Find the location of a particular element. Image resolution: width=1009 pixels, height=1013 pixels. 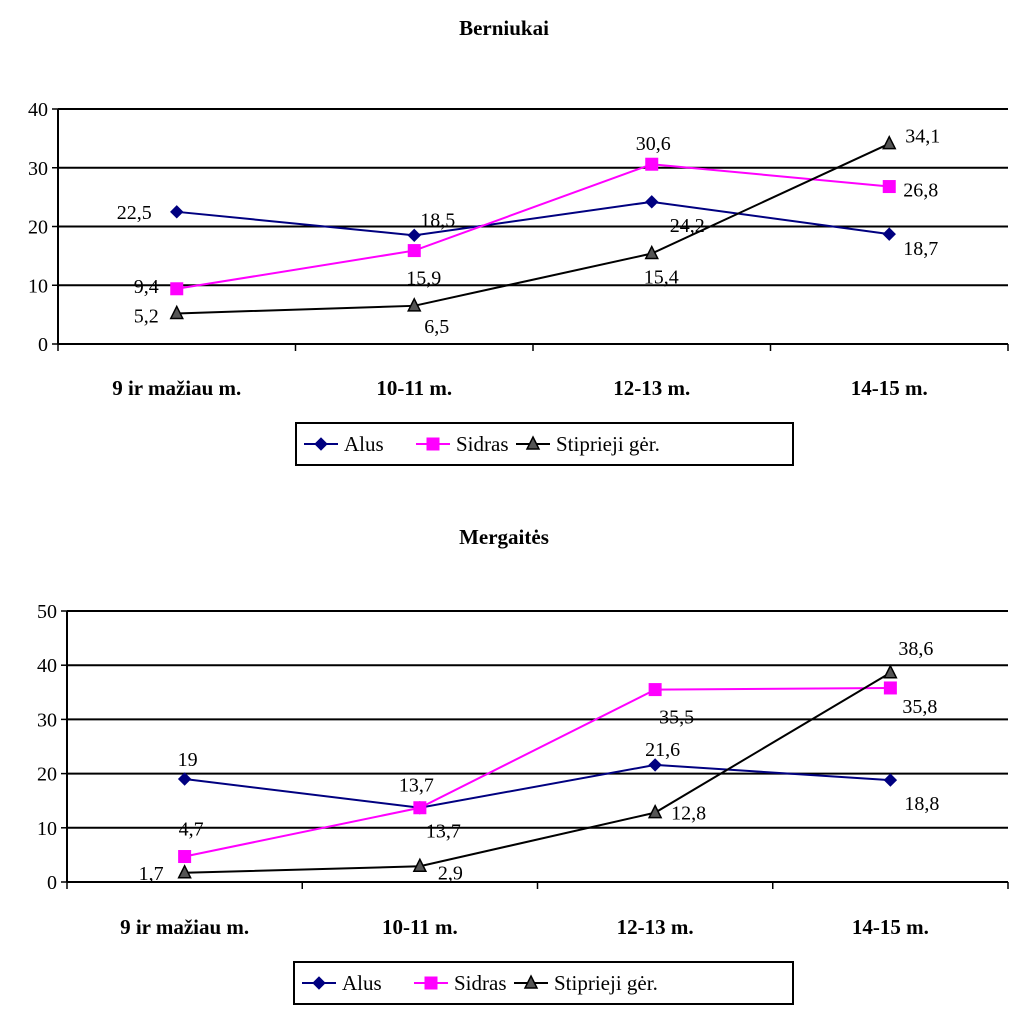

data-label: 26,8 is located at coordinates (920, 191).